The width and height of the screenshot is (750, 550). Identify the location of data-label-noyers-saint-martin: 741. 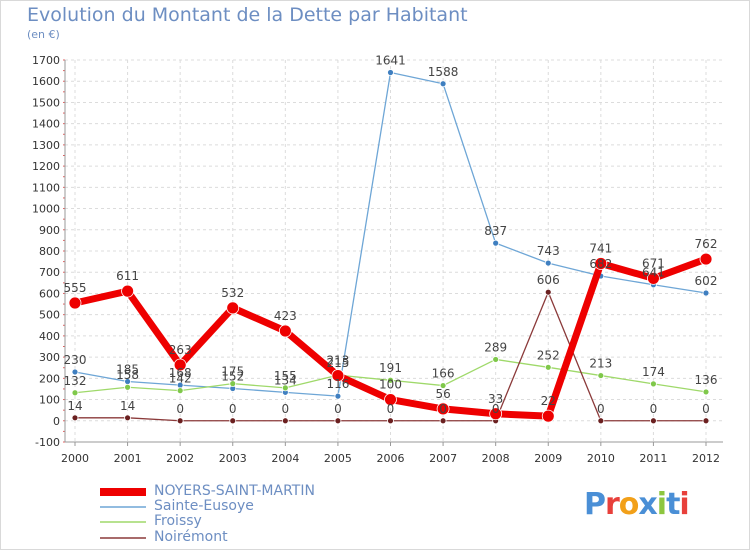
(600, 249).